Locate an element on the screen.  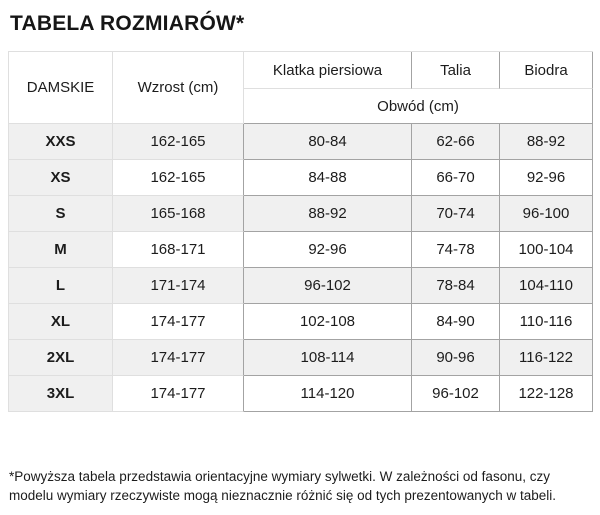
chest-cell: 84-88 is located at coordinates (328, 178).